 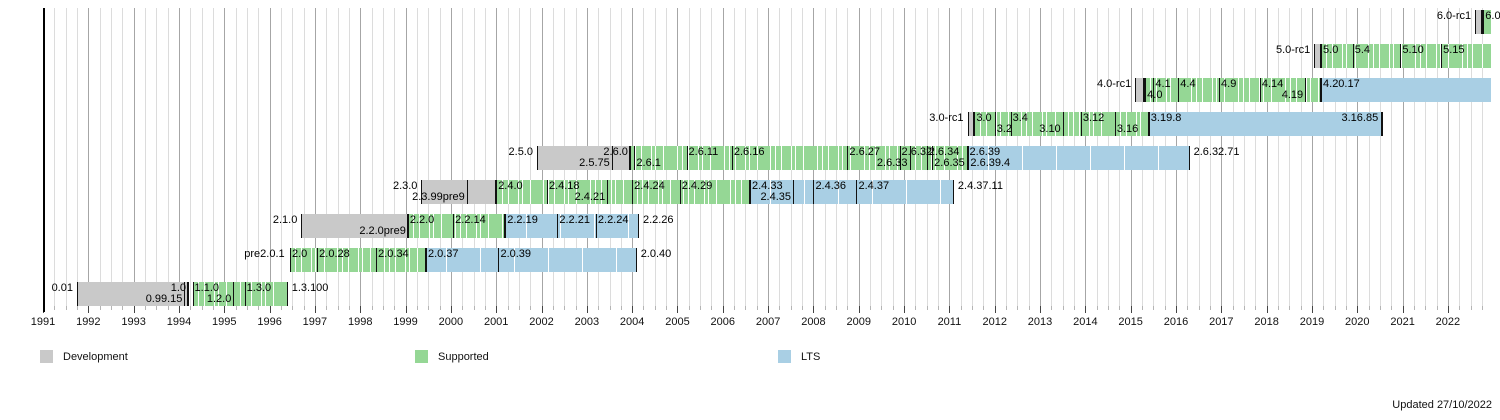 What do you see at coordinates (438, 197) in the screenshot?
I see `version-label: 2.3.99pre9` at bounding box center [438, 197].